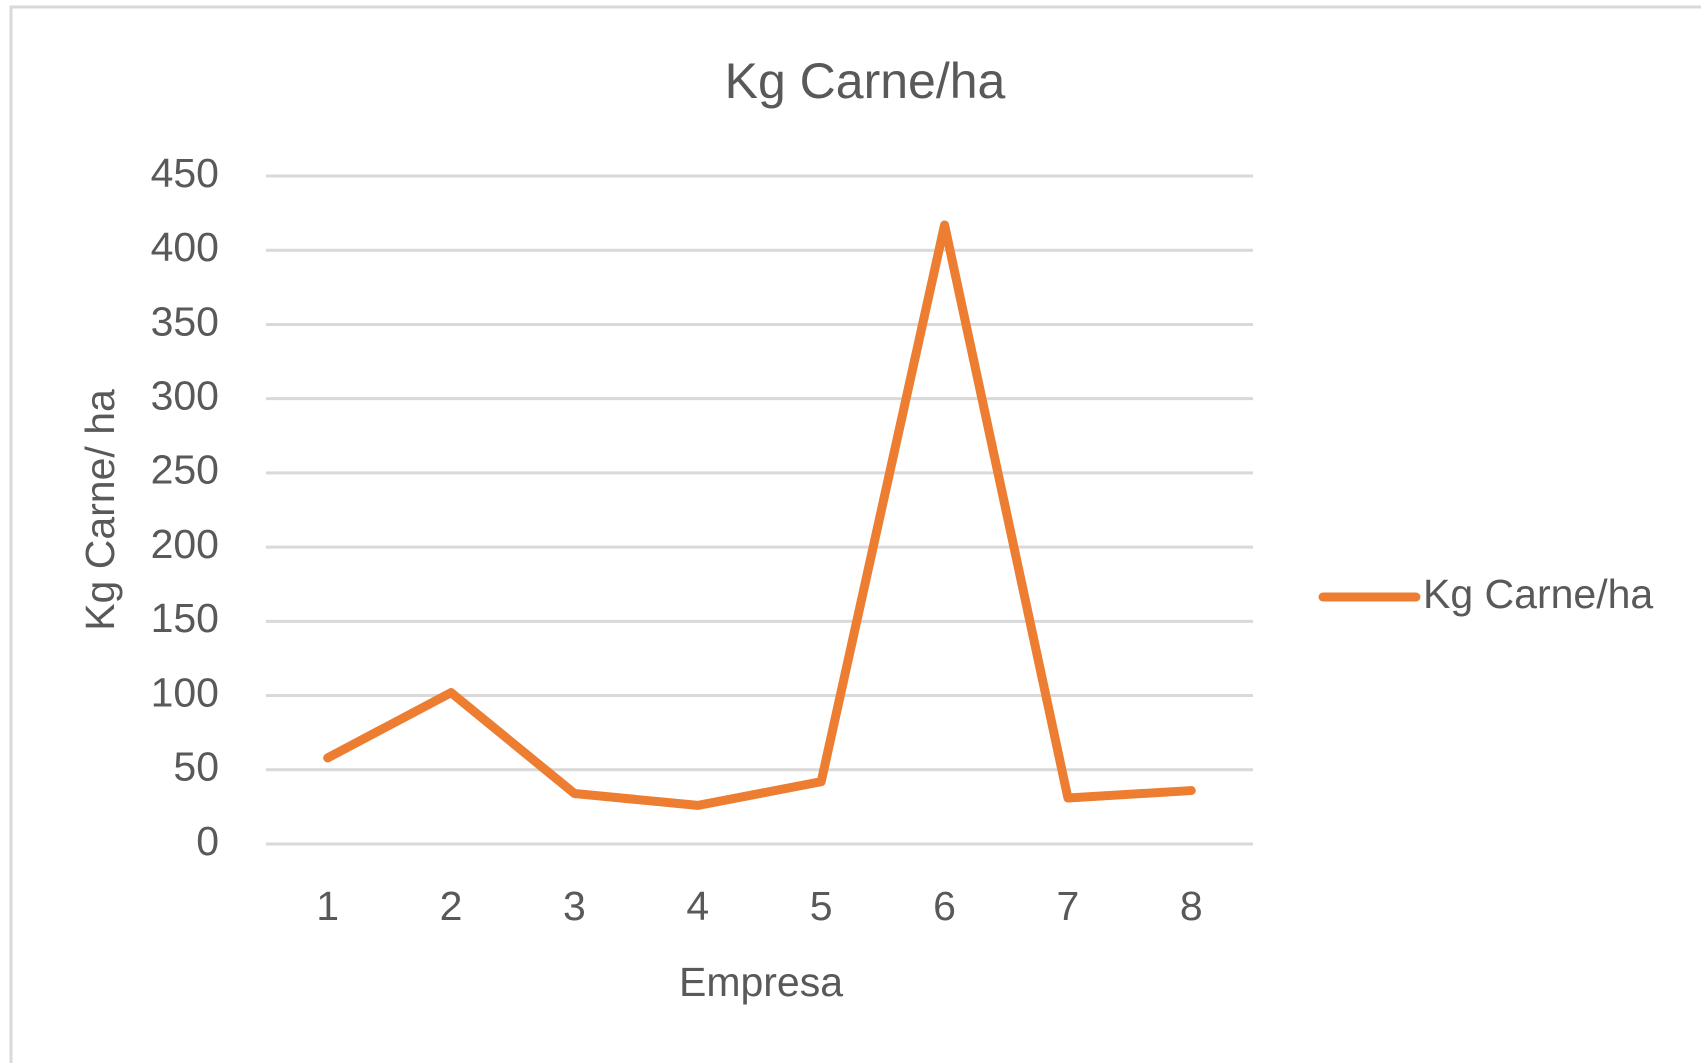  Describe the element at coordinates (207, 841) in the screenshot. I see `y-tick-label: 0` at that location.